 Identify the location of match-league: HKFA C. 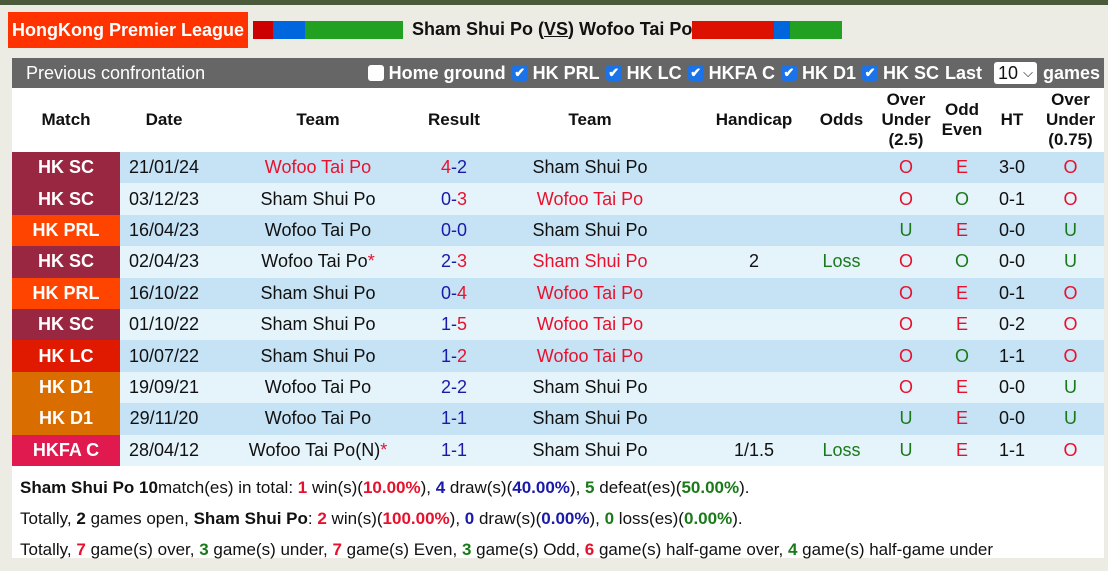
(66, 450).